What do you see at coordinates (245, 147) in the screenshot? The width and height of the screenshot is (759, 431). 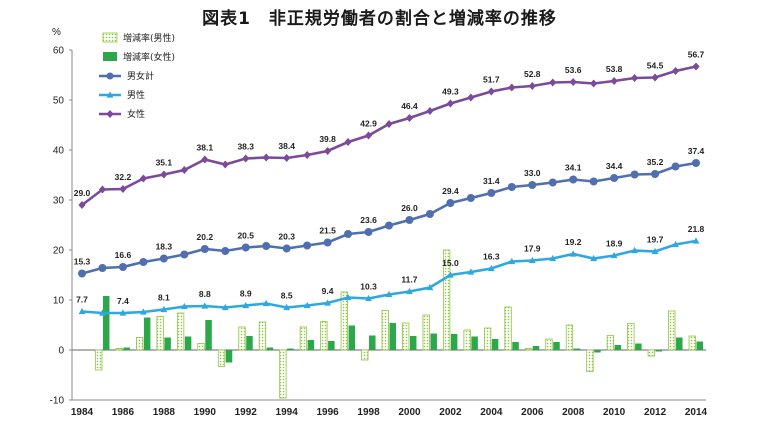 I see `data-label: 38.3` at bounding box center [245, 147].